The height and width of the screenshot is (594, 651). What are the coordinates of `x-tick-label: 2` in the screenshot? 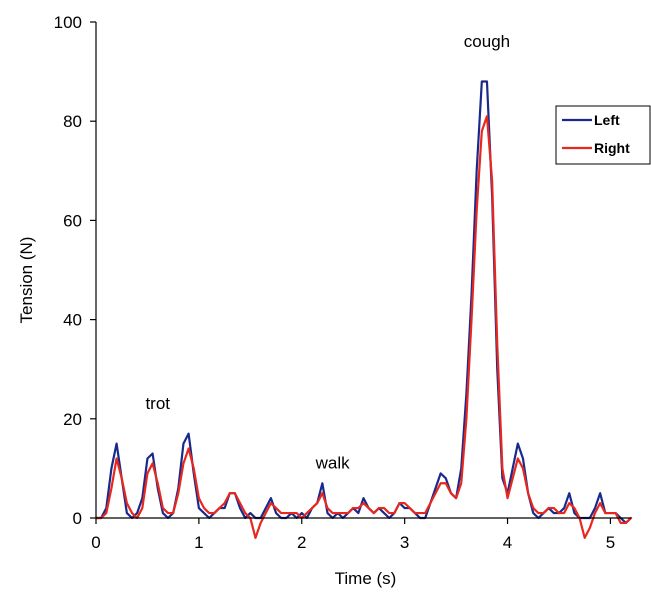 It's located at (301, 542).